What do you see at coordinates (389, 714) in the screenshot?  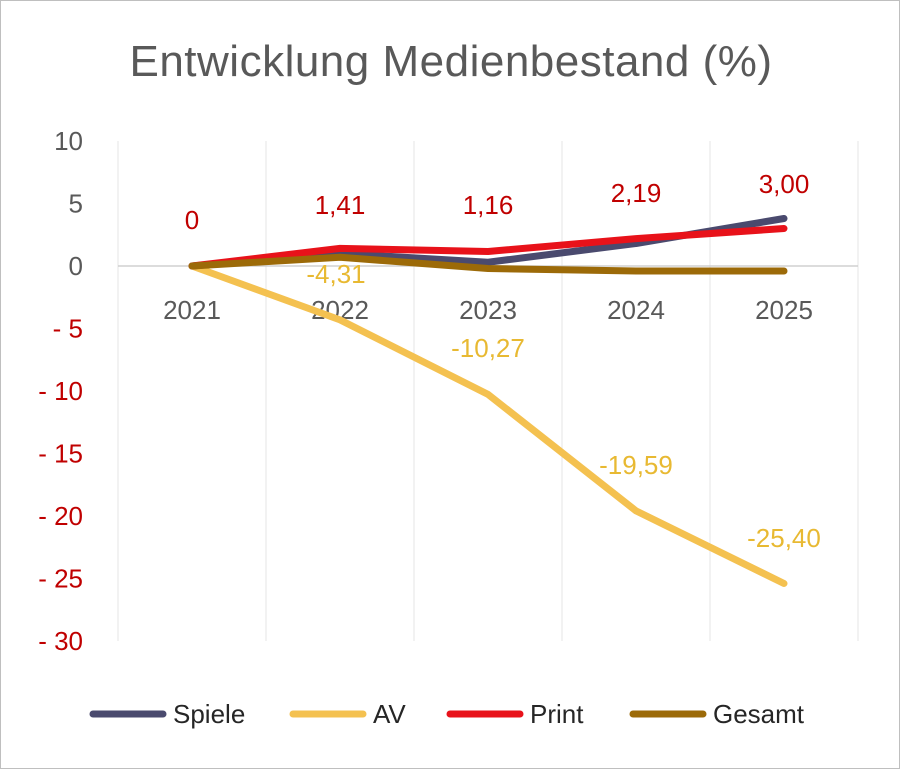 I see `legend-label-av: AV` at bounding box center [389, 714].